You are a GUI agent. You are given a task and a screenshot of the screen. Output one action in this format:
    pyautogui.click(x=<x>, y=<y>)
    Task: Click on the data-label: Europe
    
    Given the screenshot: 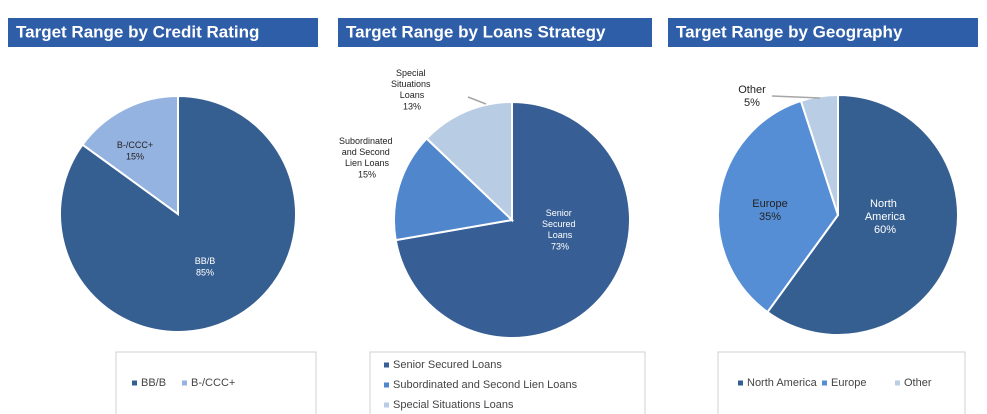 What is the action you would take?
    pyautogui.click(x=769, y=204)
    